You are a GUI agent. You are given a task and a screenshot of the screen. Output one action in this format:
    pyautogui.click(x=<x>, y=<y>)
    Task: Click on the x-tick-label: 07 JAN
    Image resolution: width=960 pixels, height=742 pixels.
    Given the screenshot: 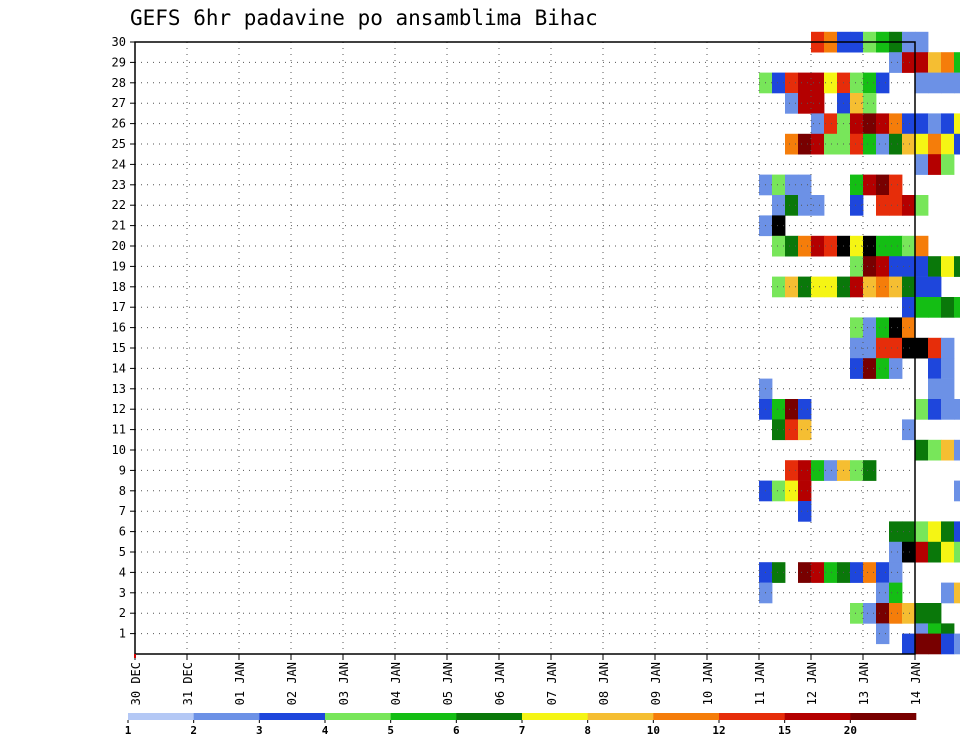 What is the action you would take?
    pyautogui.click(x=552, y=683)
    